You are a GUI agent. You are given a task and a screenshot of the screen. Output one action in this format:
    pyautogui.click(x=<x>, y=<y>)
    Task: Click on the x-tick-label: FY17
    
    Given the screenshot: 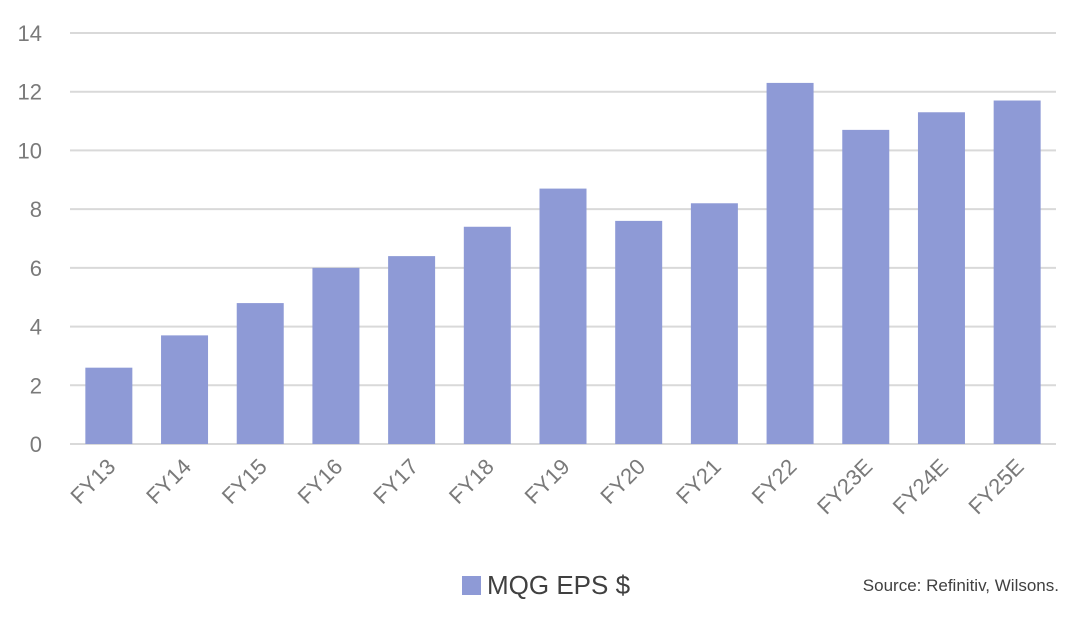 What is the action you would take?
    pyautogui.click(x=395, y=481)
    